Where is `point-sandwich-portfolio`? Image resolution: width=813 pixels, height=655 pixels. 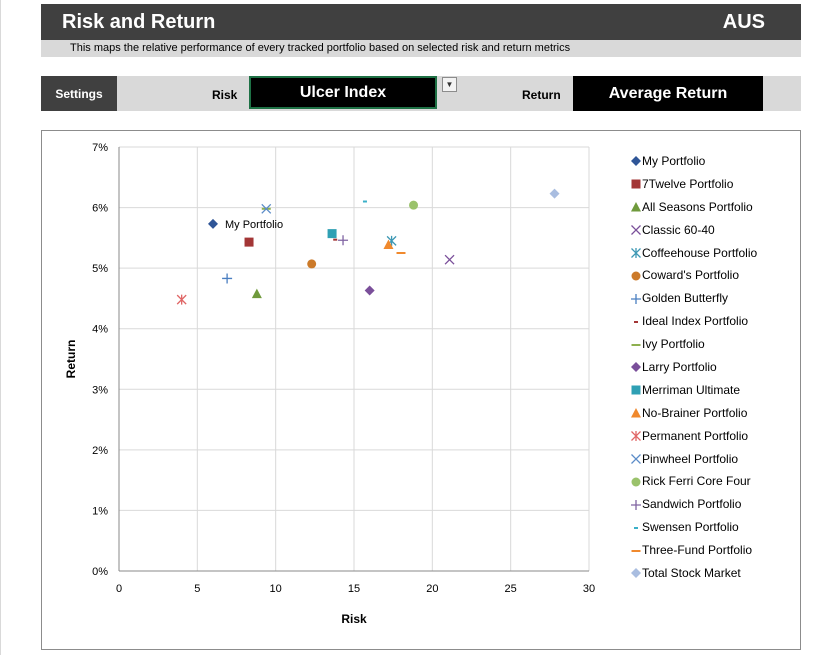 point-sandwich-portfolio is located at coordinates (343, 240).